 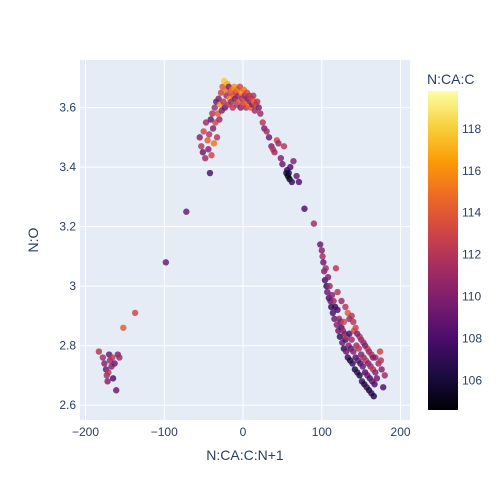 I want to click on colorbar-title: N:CA:C, so click(x=450, y=79).